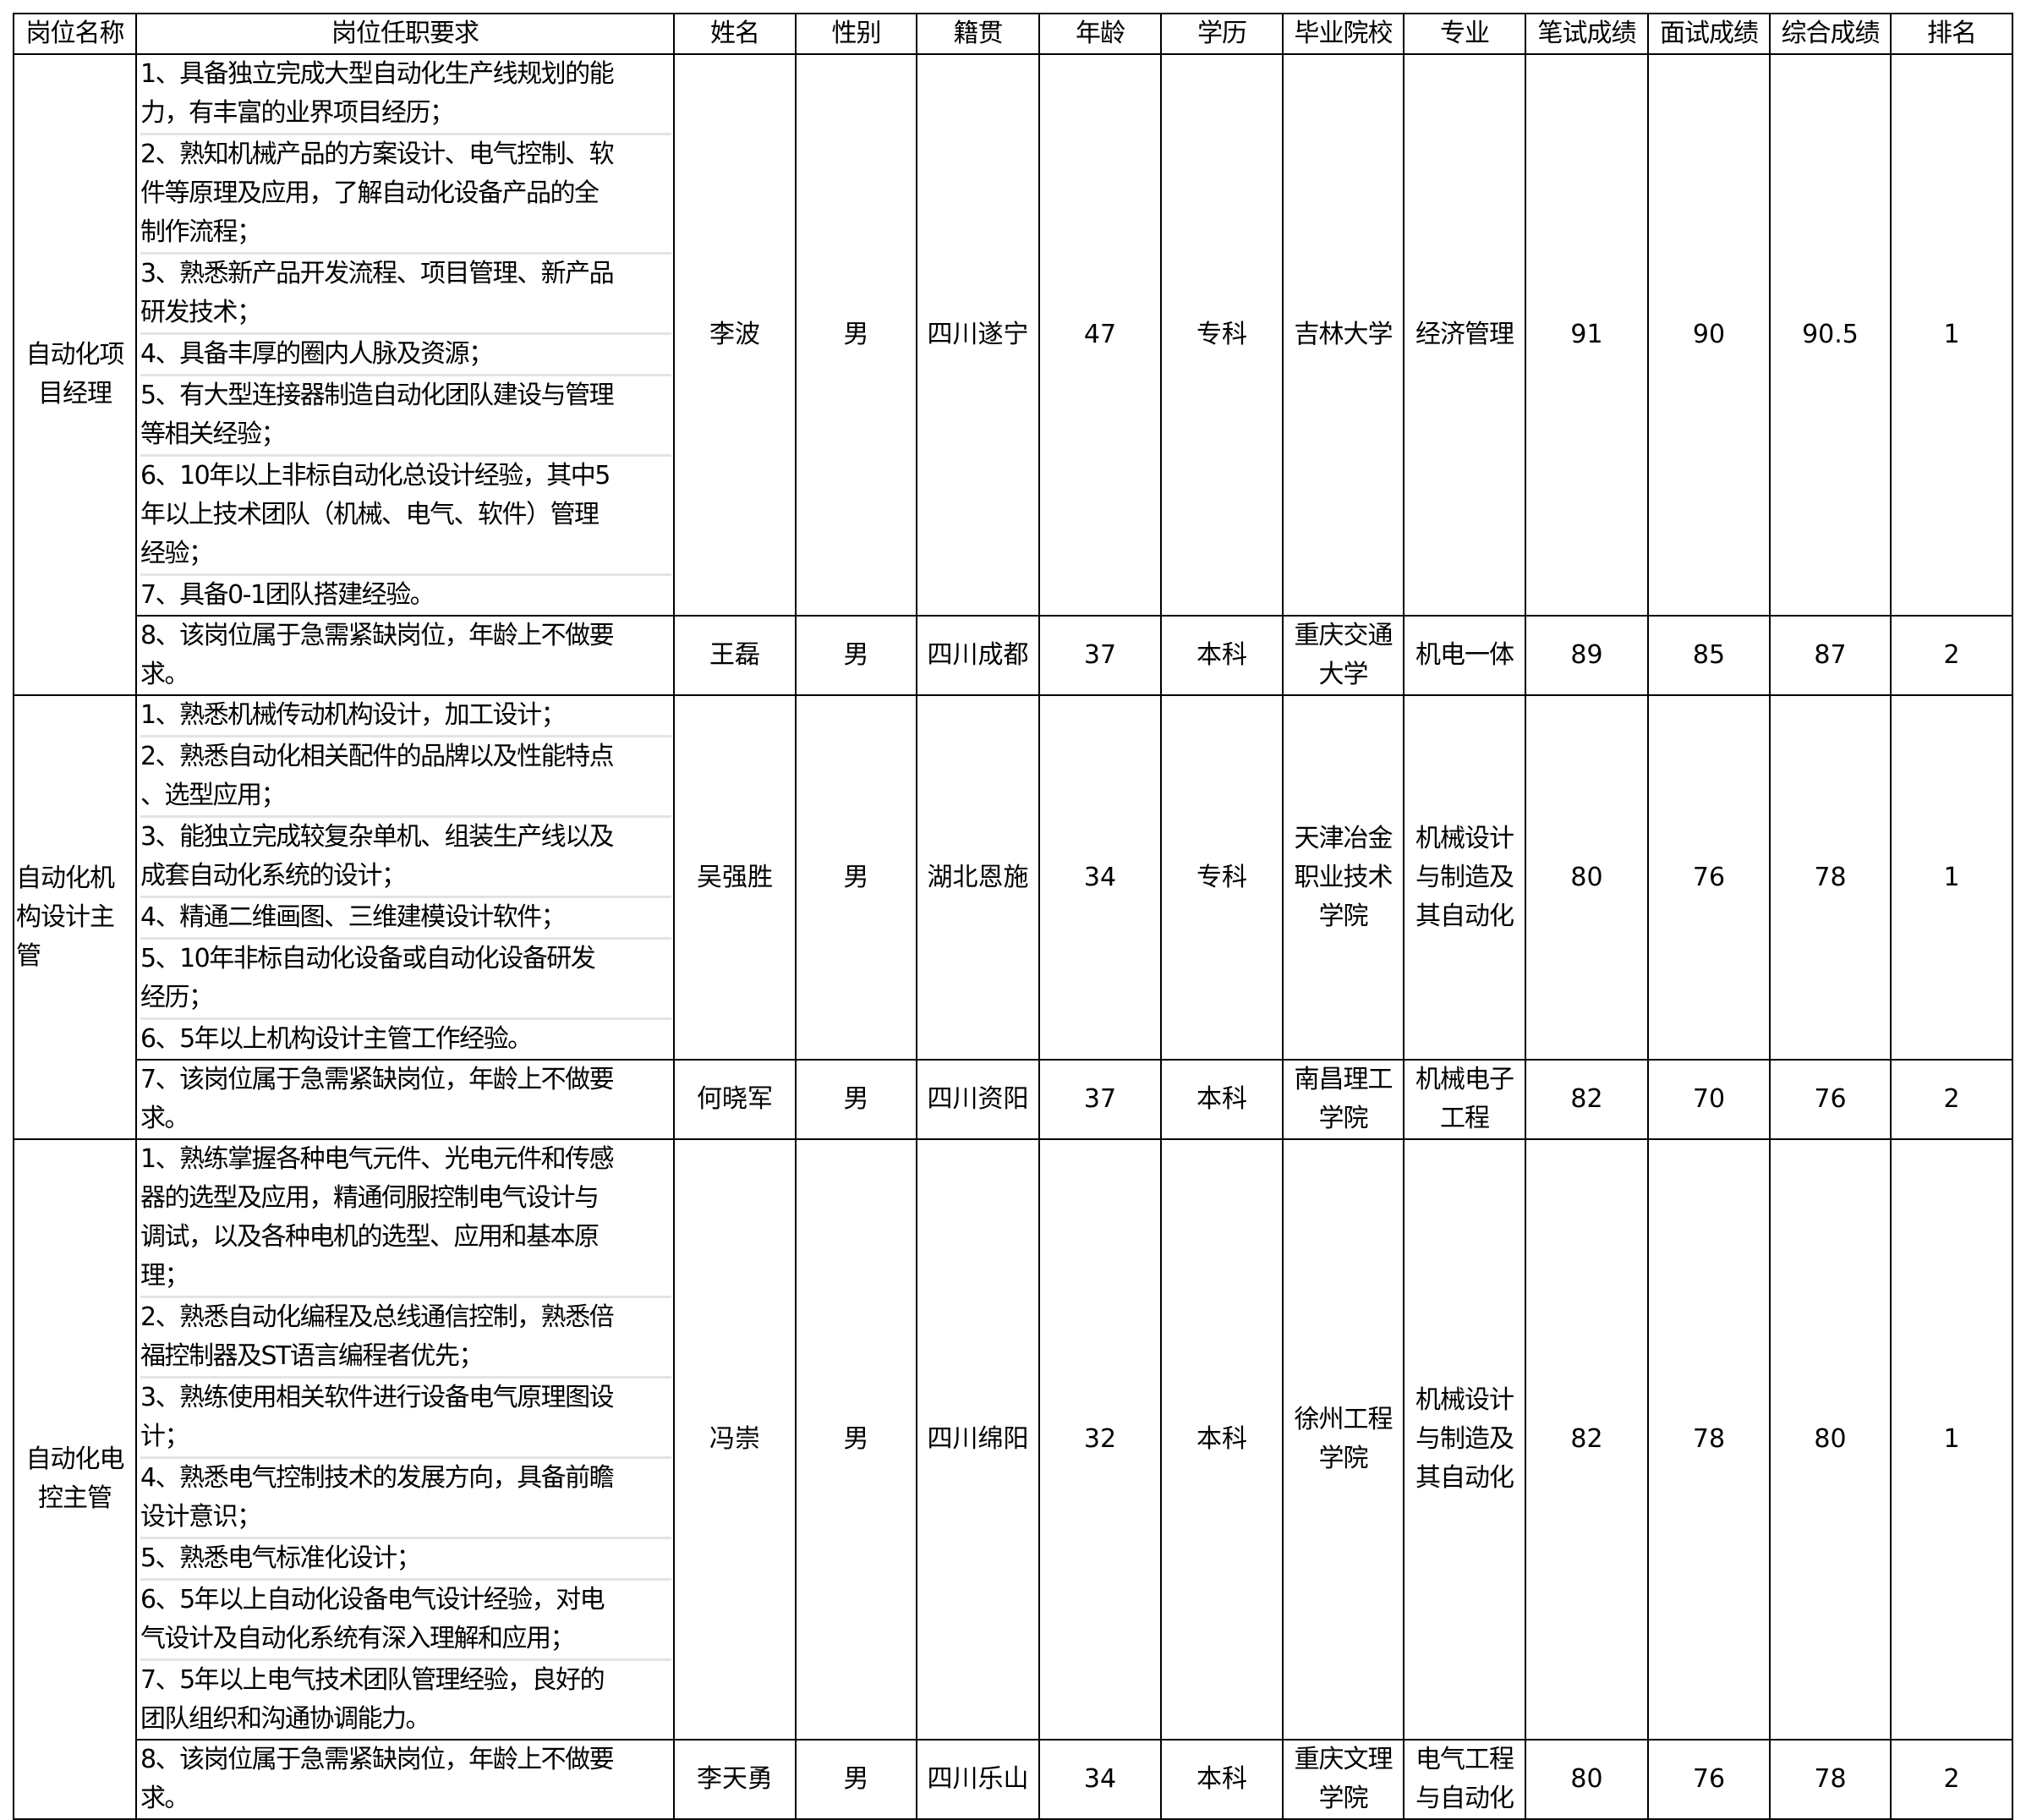  What do you see at coordinates (1344, 1419) in the screenshot?
I see `school-line: 徐州工程` at bounding box center [1344, 1419].